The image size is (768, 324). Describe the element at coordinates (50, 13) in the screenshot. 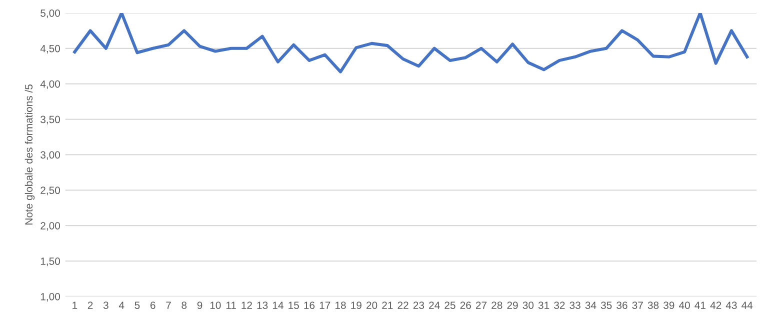

I see `y-tick-label: 5,00` at that location.